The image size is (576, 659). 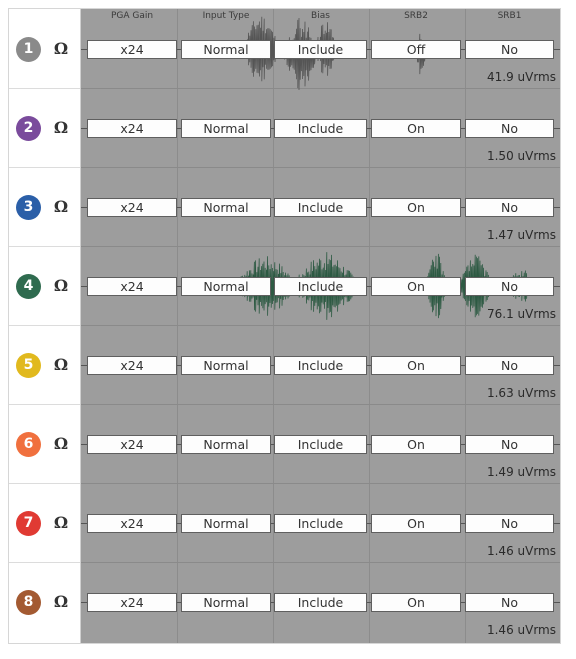 I want to click on rms-value: 76.1 uVrms, so click(x=521, y=314).